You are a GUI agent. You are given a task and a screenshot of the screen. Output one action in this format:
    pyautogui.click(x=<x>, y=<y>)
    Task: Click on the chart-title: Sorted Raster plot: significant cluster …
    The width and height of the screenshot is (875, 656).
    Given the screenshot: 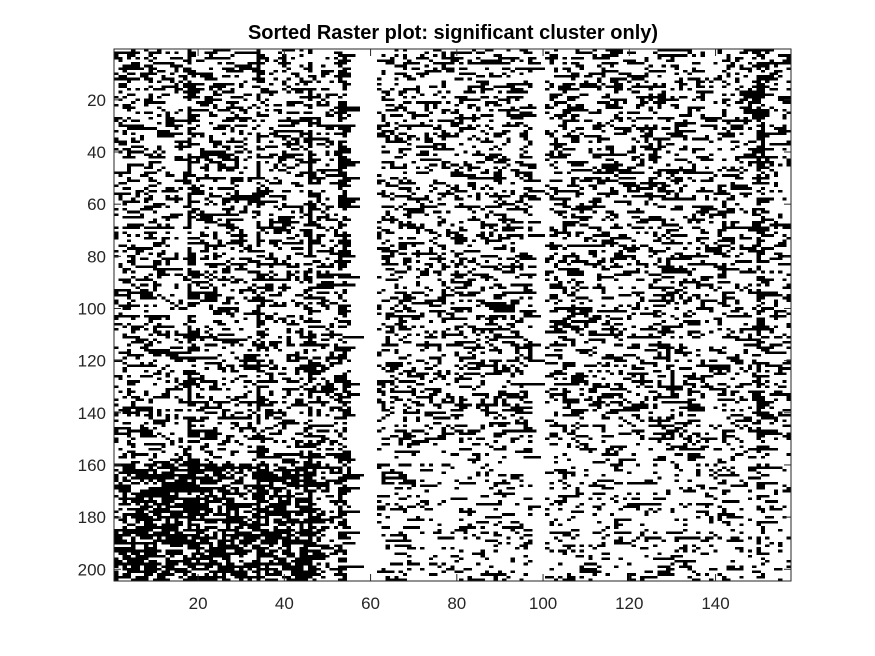 What is the action you would take?
    pyautogui.click(x=453, y=33)
    